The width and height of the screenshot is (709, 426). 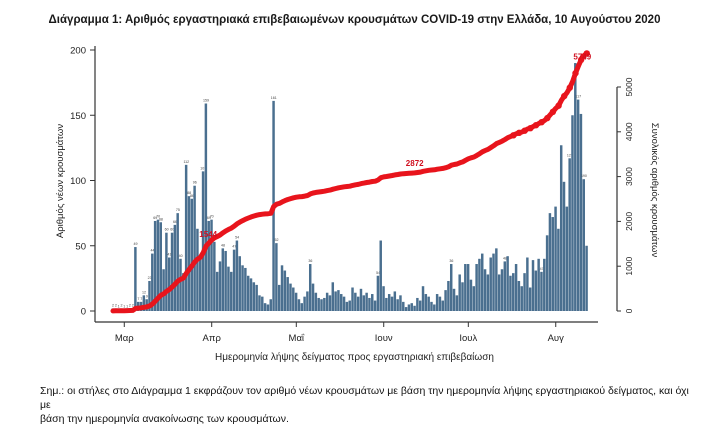 I want to click on y2-tick-label: 2000, so click(x=629, y=221).